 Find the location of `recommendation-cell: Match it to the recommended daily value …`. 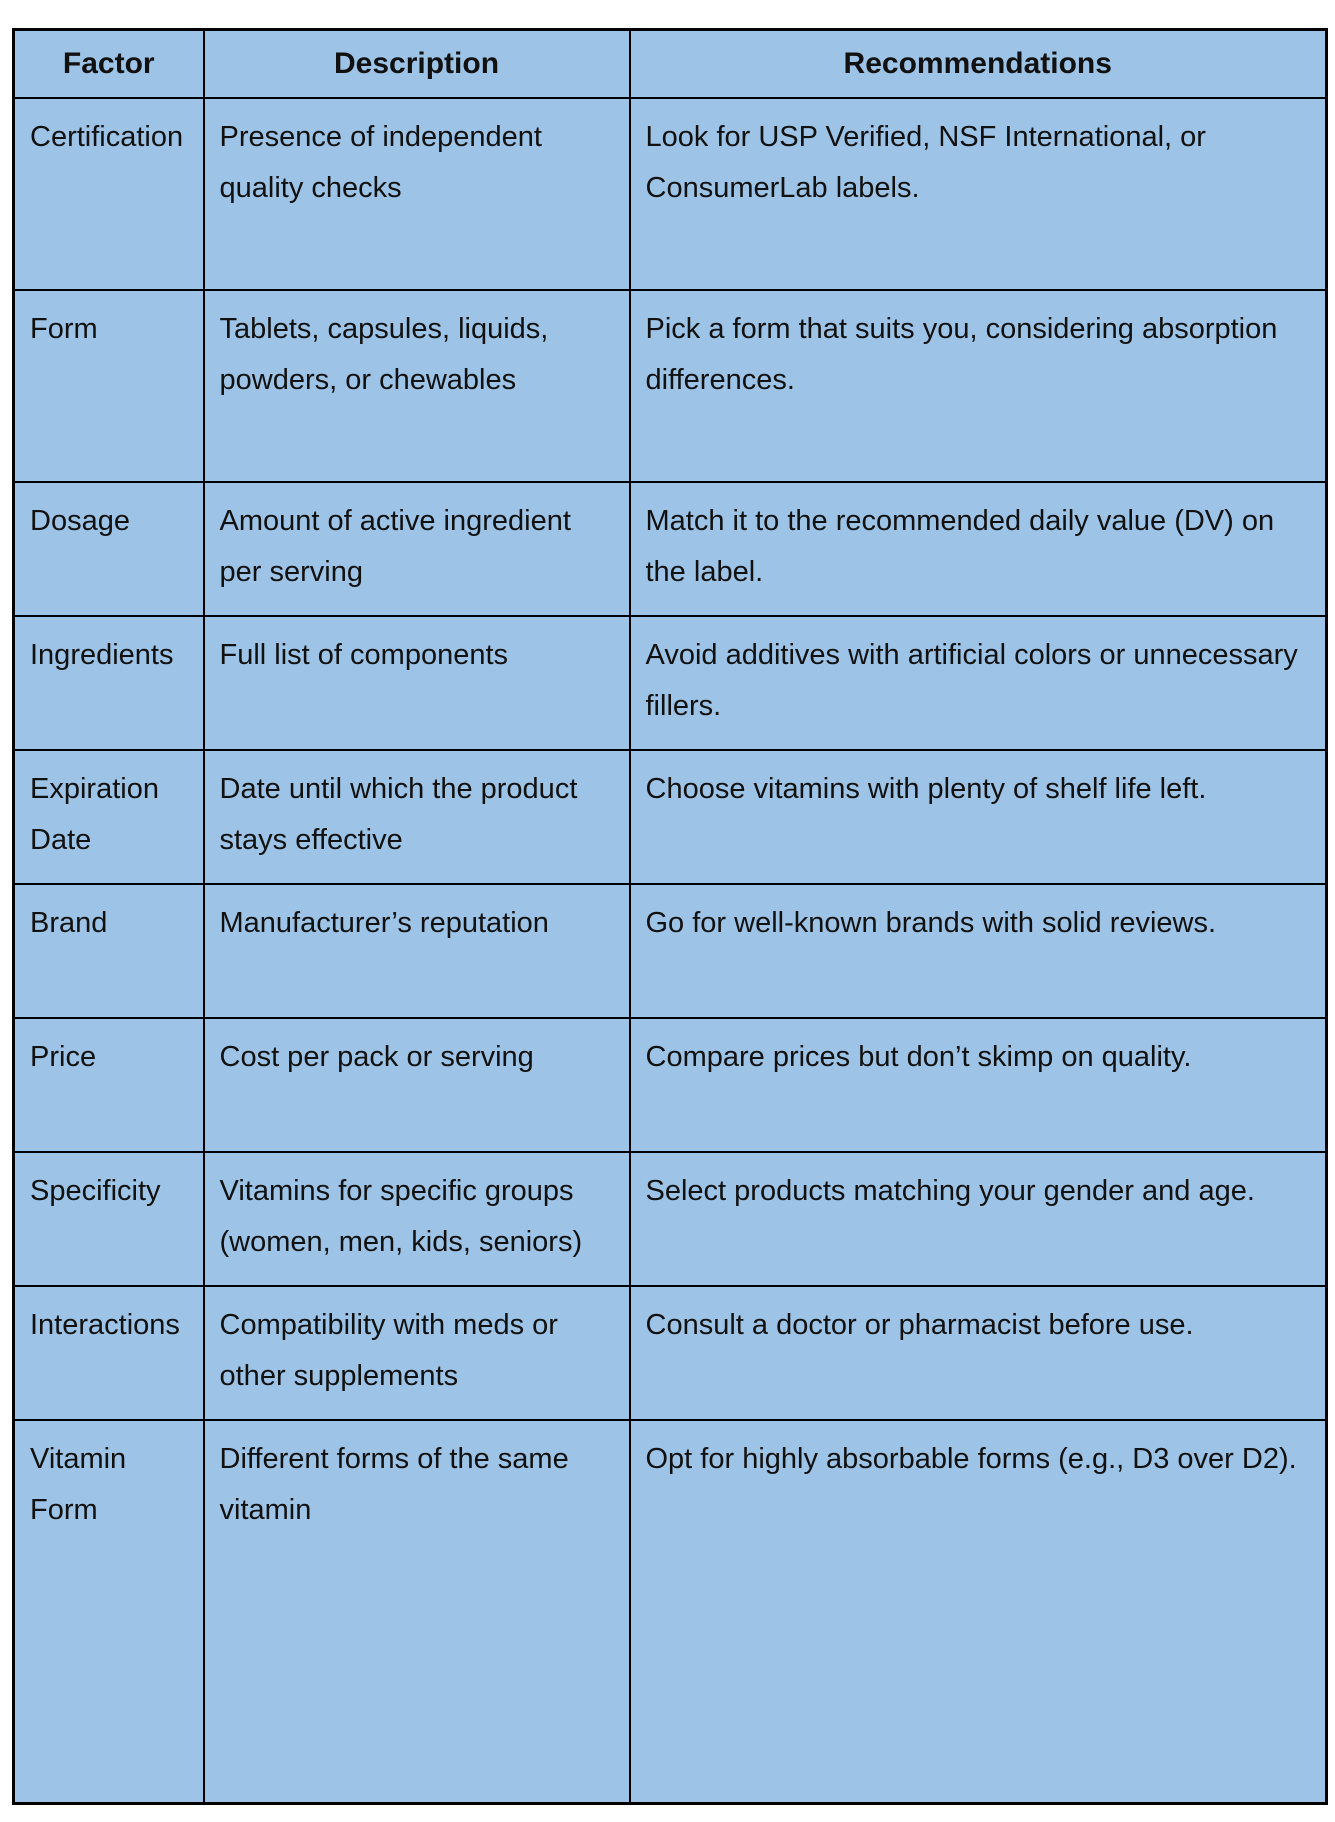

recommendation-cell: Match it to the recommended daily value … is located at coordinates (978, 548).